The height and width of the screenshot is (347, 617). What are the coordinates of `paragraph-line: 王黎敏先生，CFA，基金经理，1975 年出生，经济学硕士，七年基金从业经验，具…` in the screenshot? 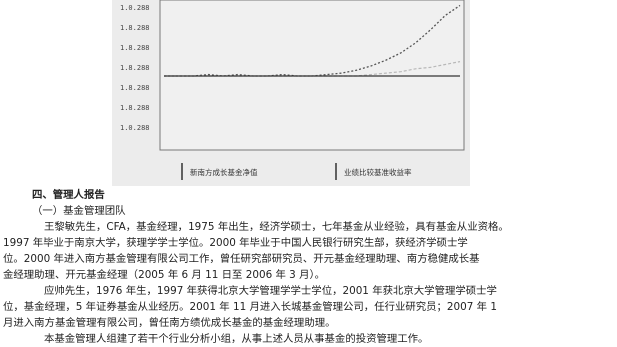 It's located at (276, 227).